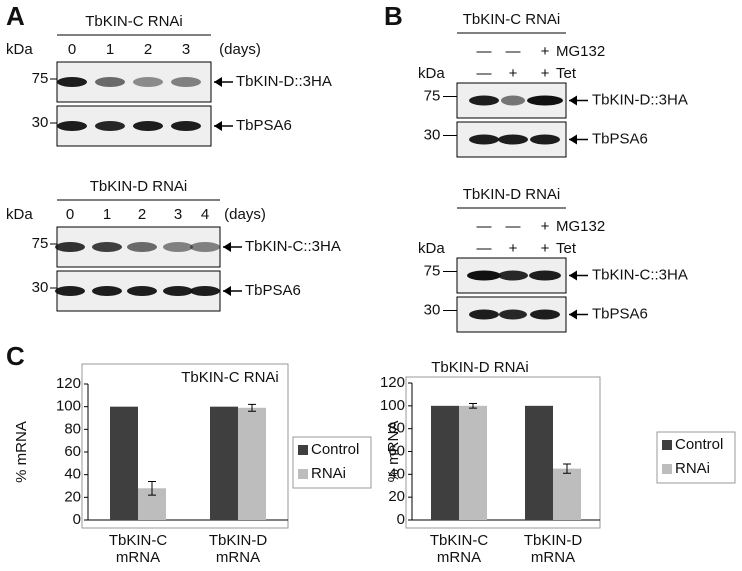  I want to click on y-tick-label: 0, so click(77, 519).